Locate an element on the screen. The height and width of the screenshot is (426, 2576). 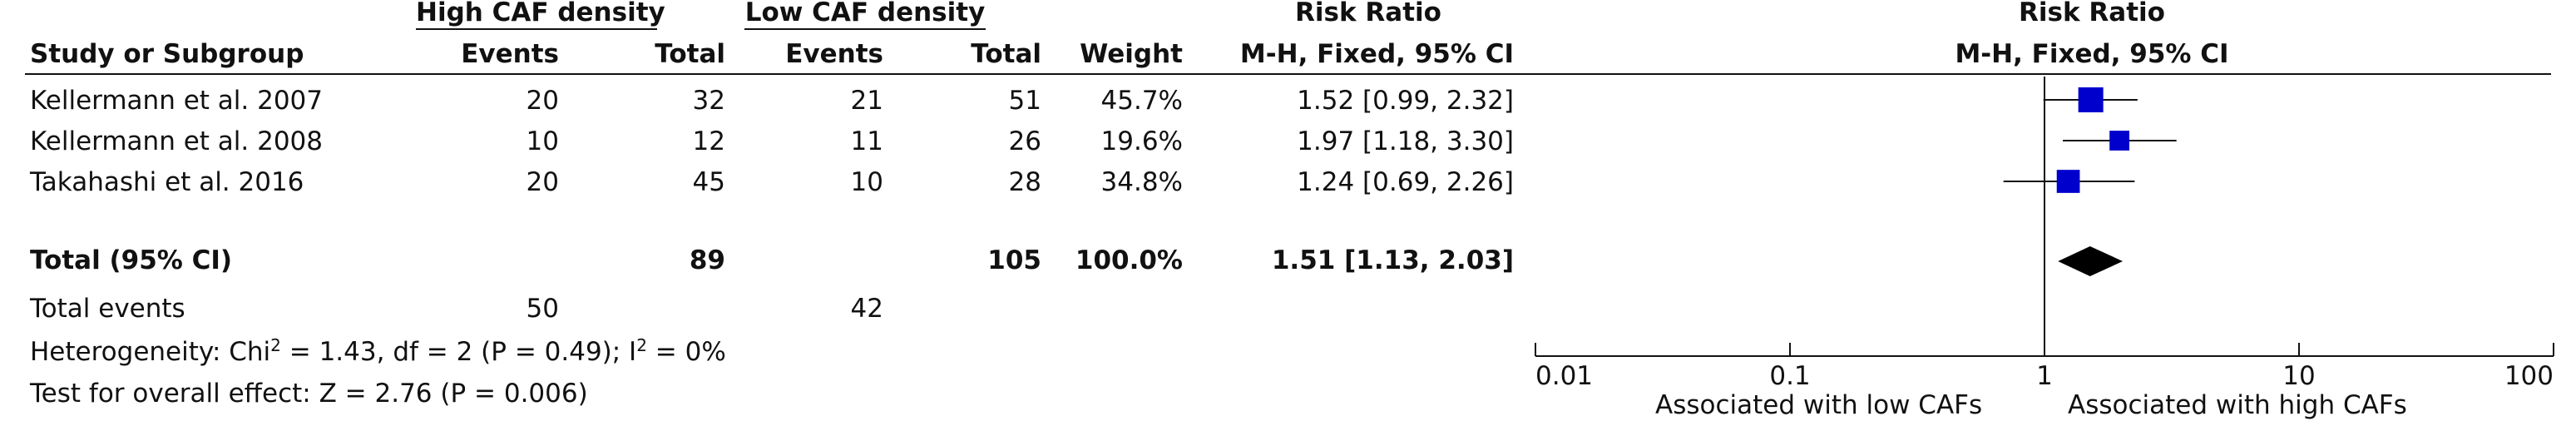
chi-squared-superscript: 2 is located at coordinates (275, 345).